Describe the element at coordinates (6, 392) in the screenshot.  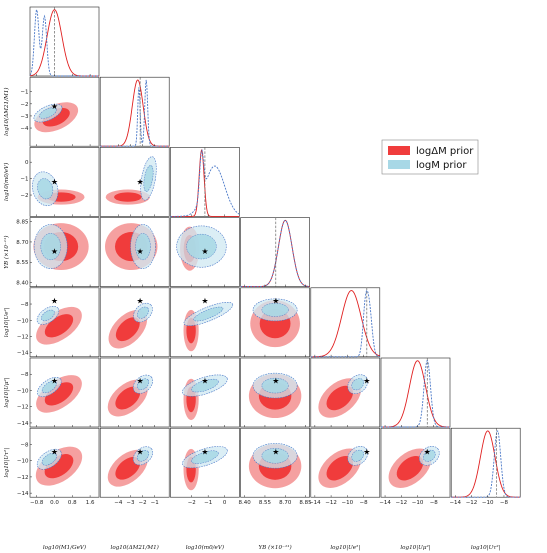
I see `y-axis-label: log10|Uμ²|` at that location.